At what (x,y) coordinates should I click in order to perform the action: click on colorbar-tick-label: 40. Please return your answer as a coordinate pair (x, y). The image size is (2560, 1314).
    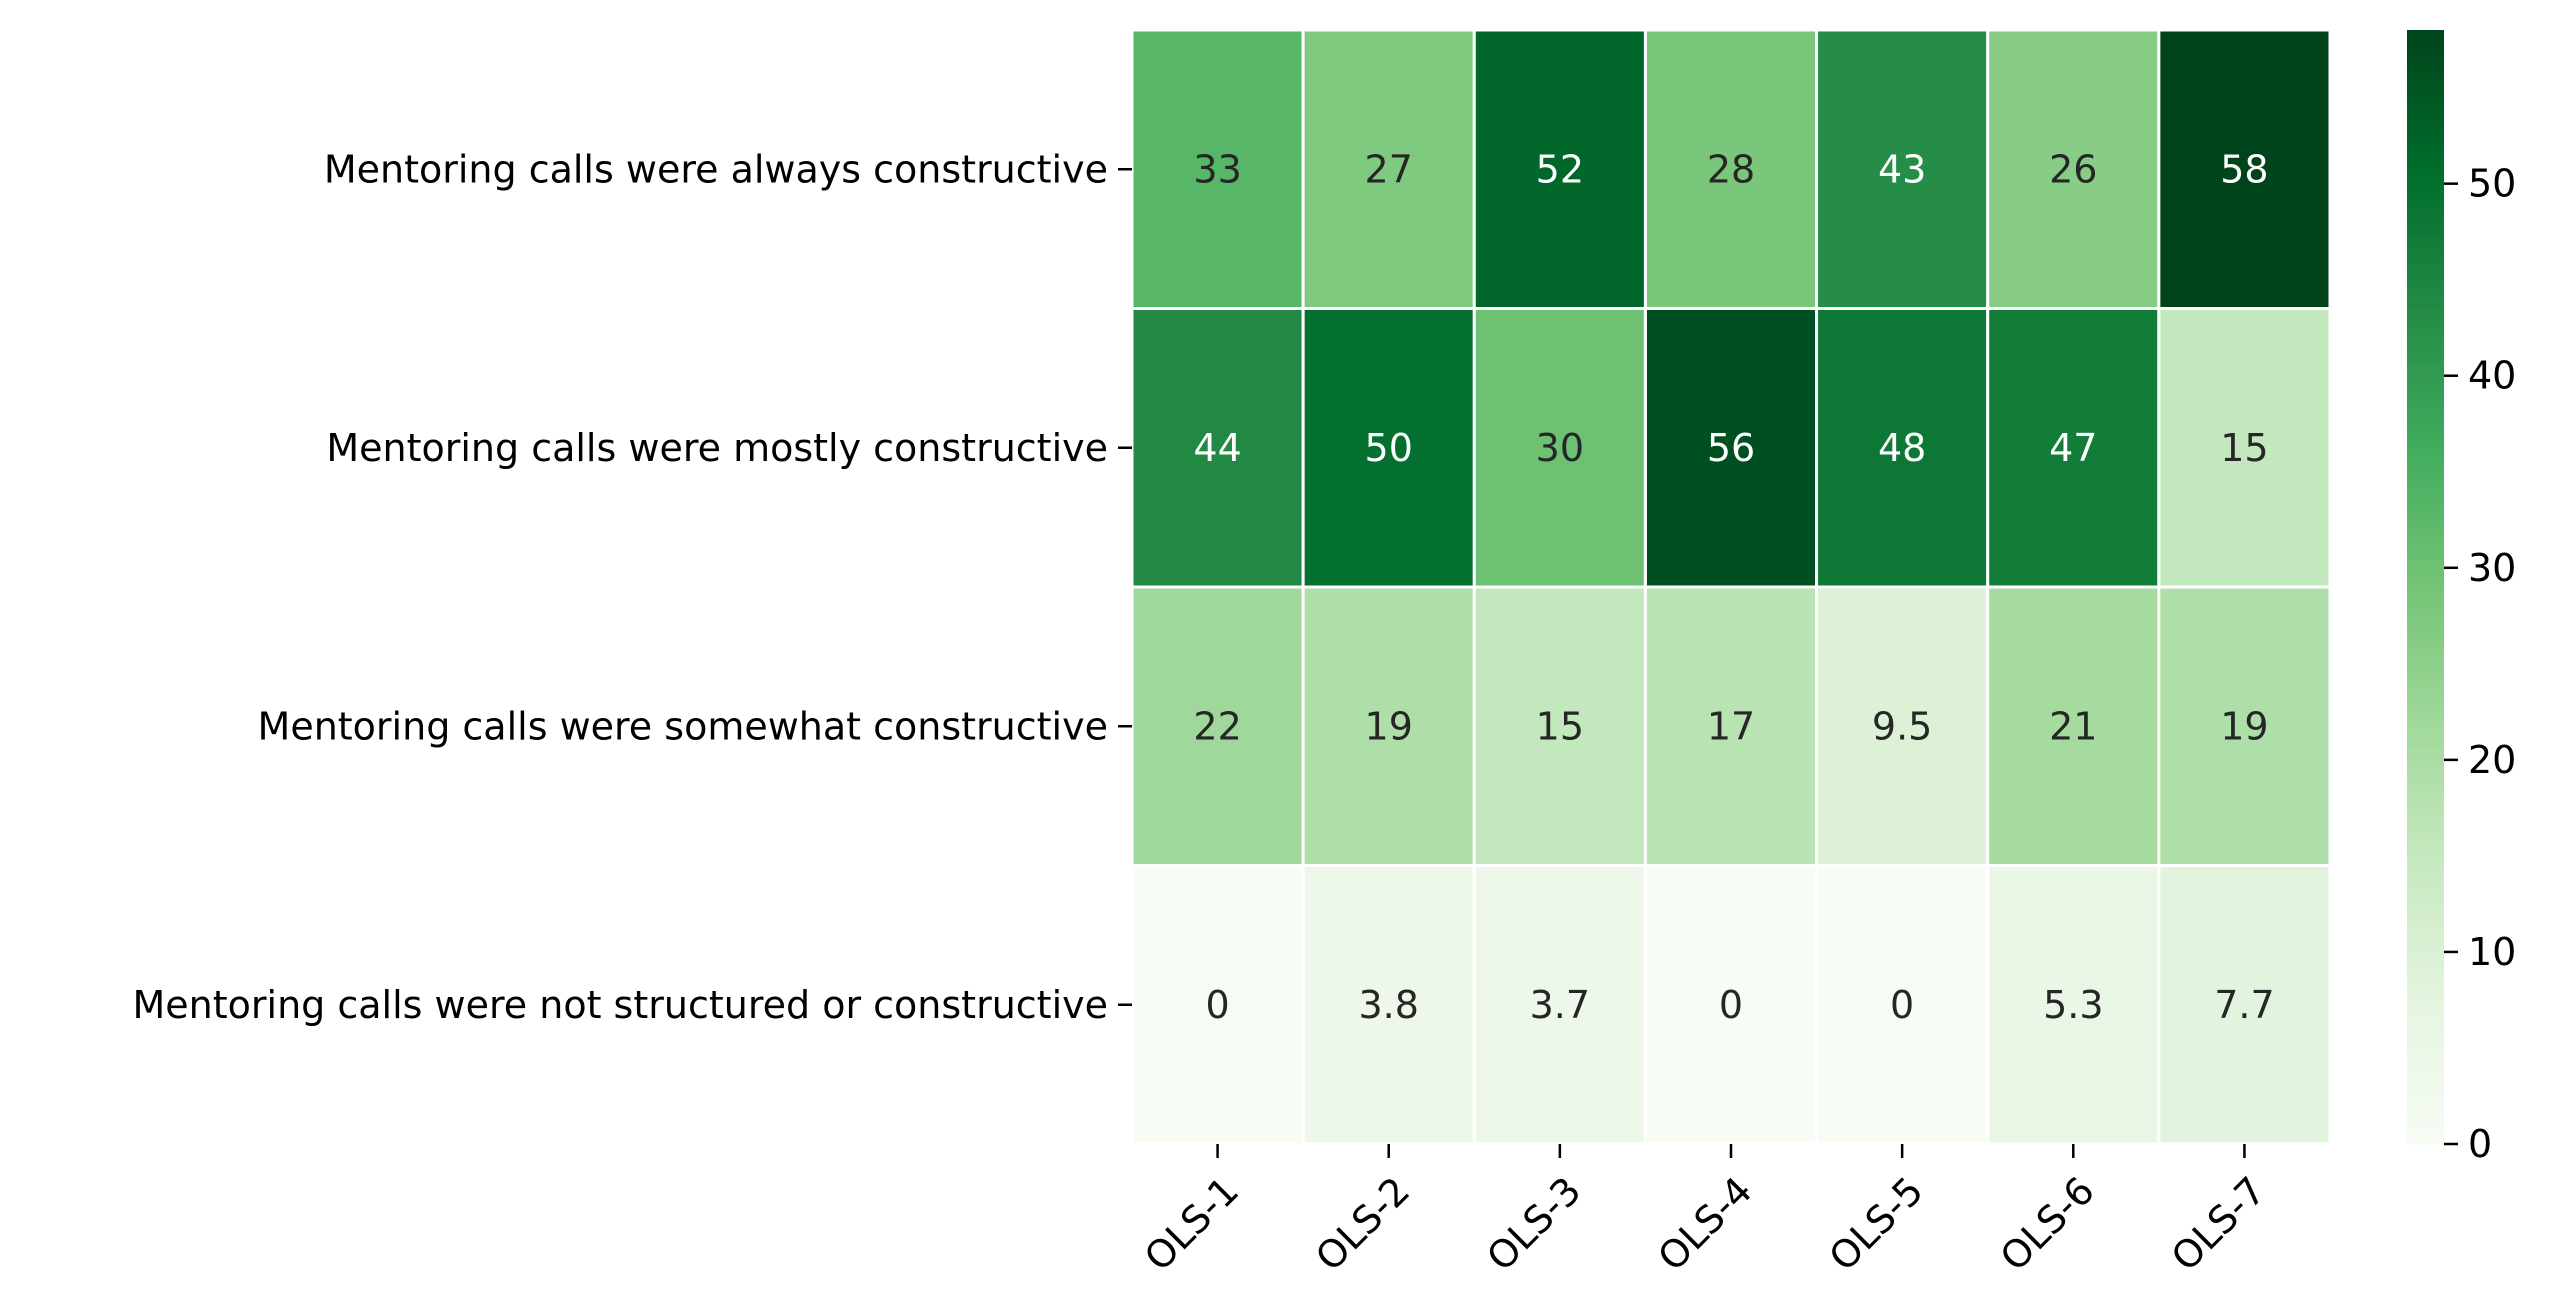
    Looking at the image, I should click on (2492, 376).